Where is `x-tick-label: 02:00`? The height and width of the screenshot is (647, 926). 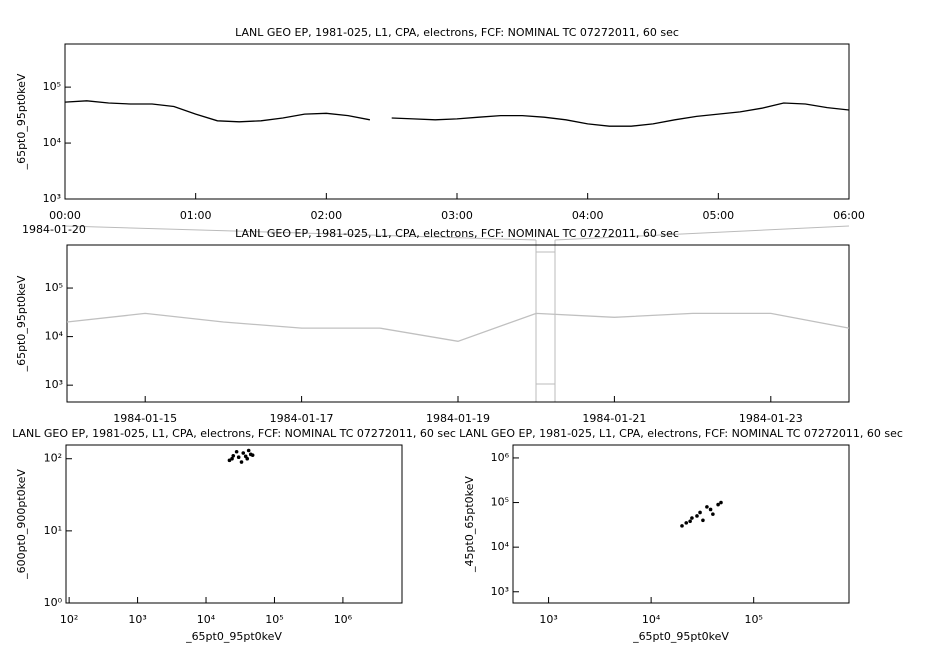
x-tick-label: 02:00 is located at coordinates (326, 215).